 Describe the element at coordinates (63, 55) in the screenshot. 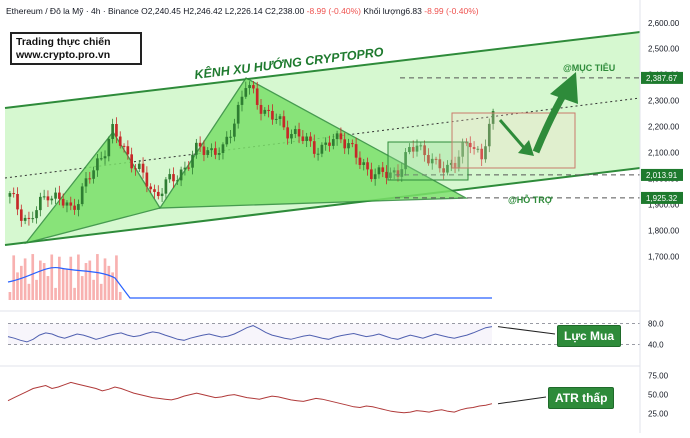

I see `brand-line-2: www.crypto.pro.vn` at that location.